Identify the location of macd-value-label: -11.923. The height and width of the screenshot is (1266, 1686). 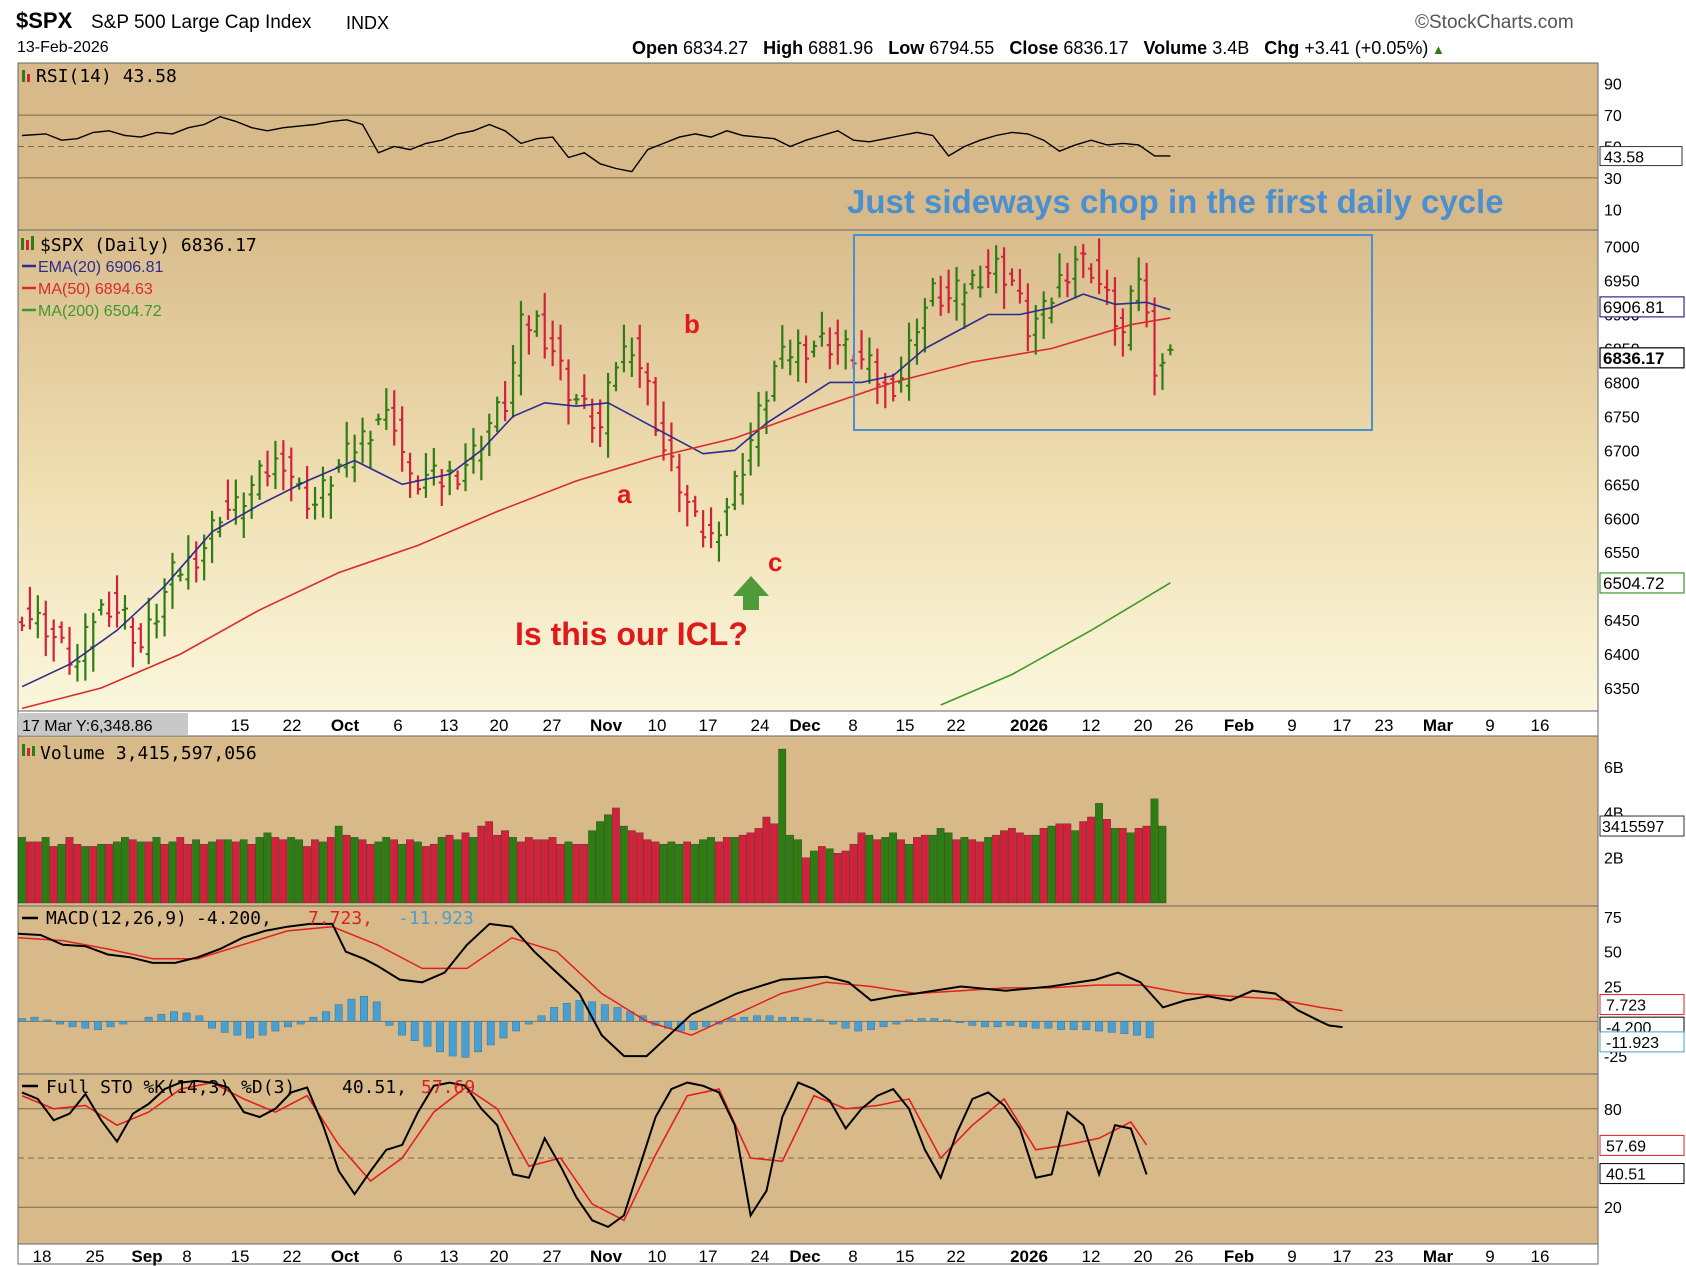
(1632, 1043).